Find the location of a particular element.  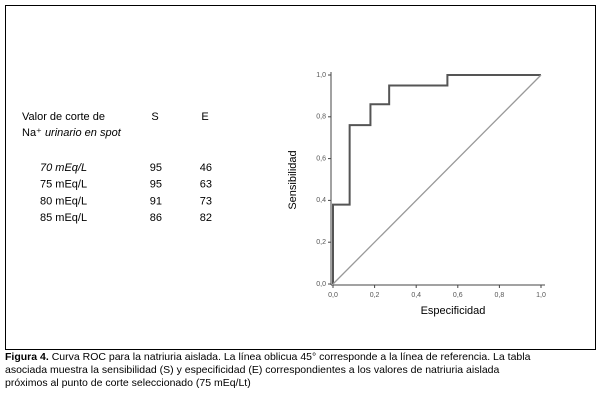

table-cell: 46 is located at coordinates (206, 168).